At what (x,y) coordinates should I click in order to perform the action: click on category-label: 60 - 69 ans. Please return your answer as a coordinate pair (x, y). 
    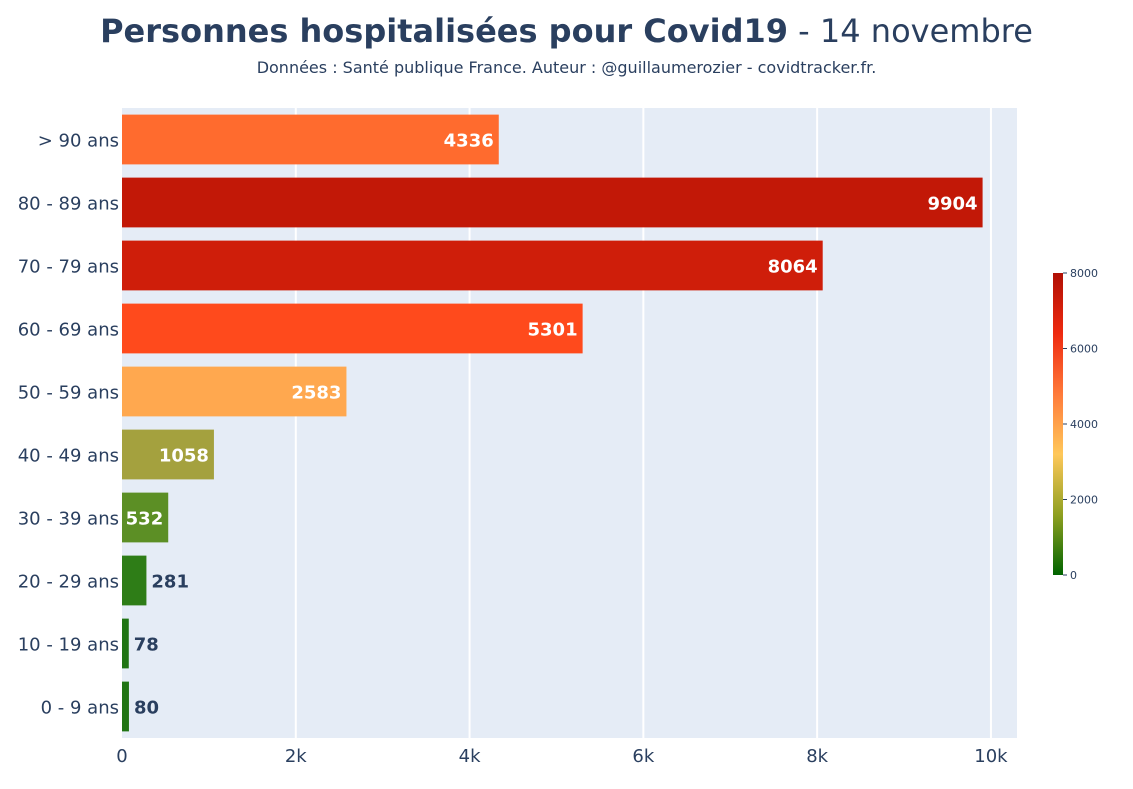
    Looking at the image, I should click on (68, 330).